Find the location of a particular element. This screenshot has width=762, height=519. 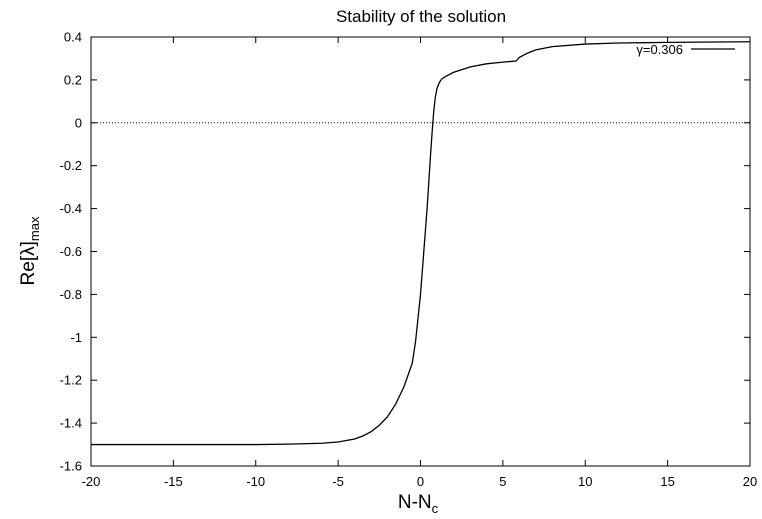

y-tick-label: -0.6 is located at coordinates (71, 251).